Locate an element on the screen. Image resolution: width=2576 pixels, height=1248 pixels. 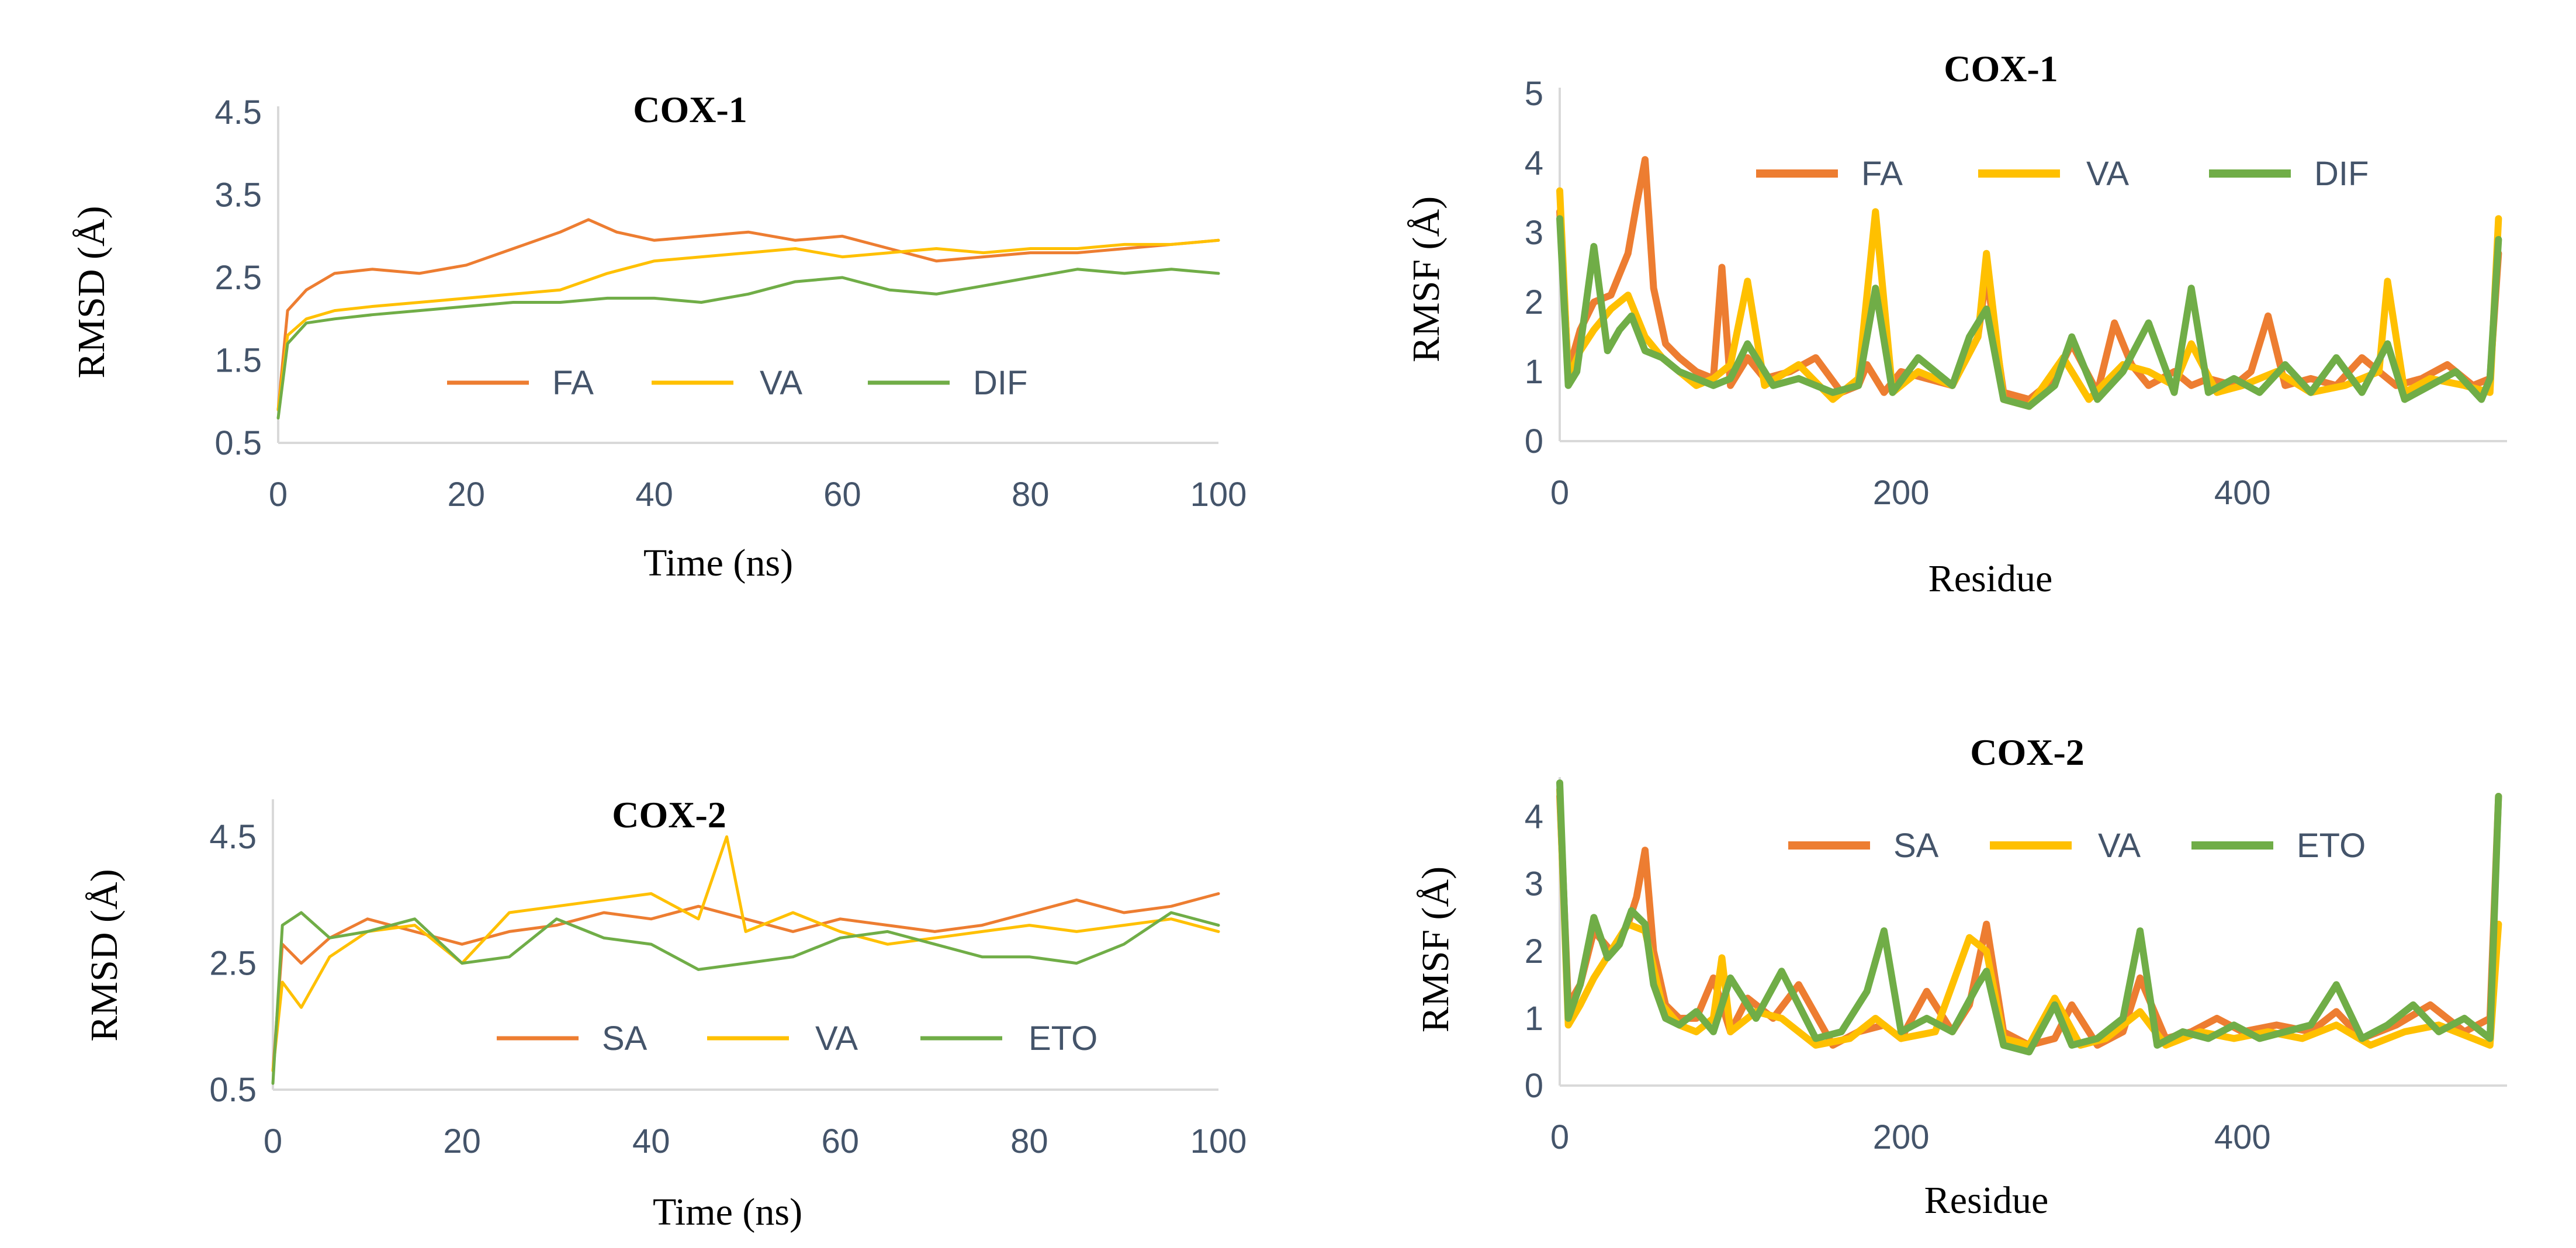
y-tick-labels: 0.5 1.5 2.5 3.5 4.5 is located at coordinates (238, 277).